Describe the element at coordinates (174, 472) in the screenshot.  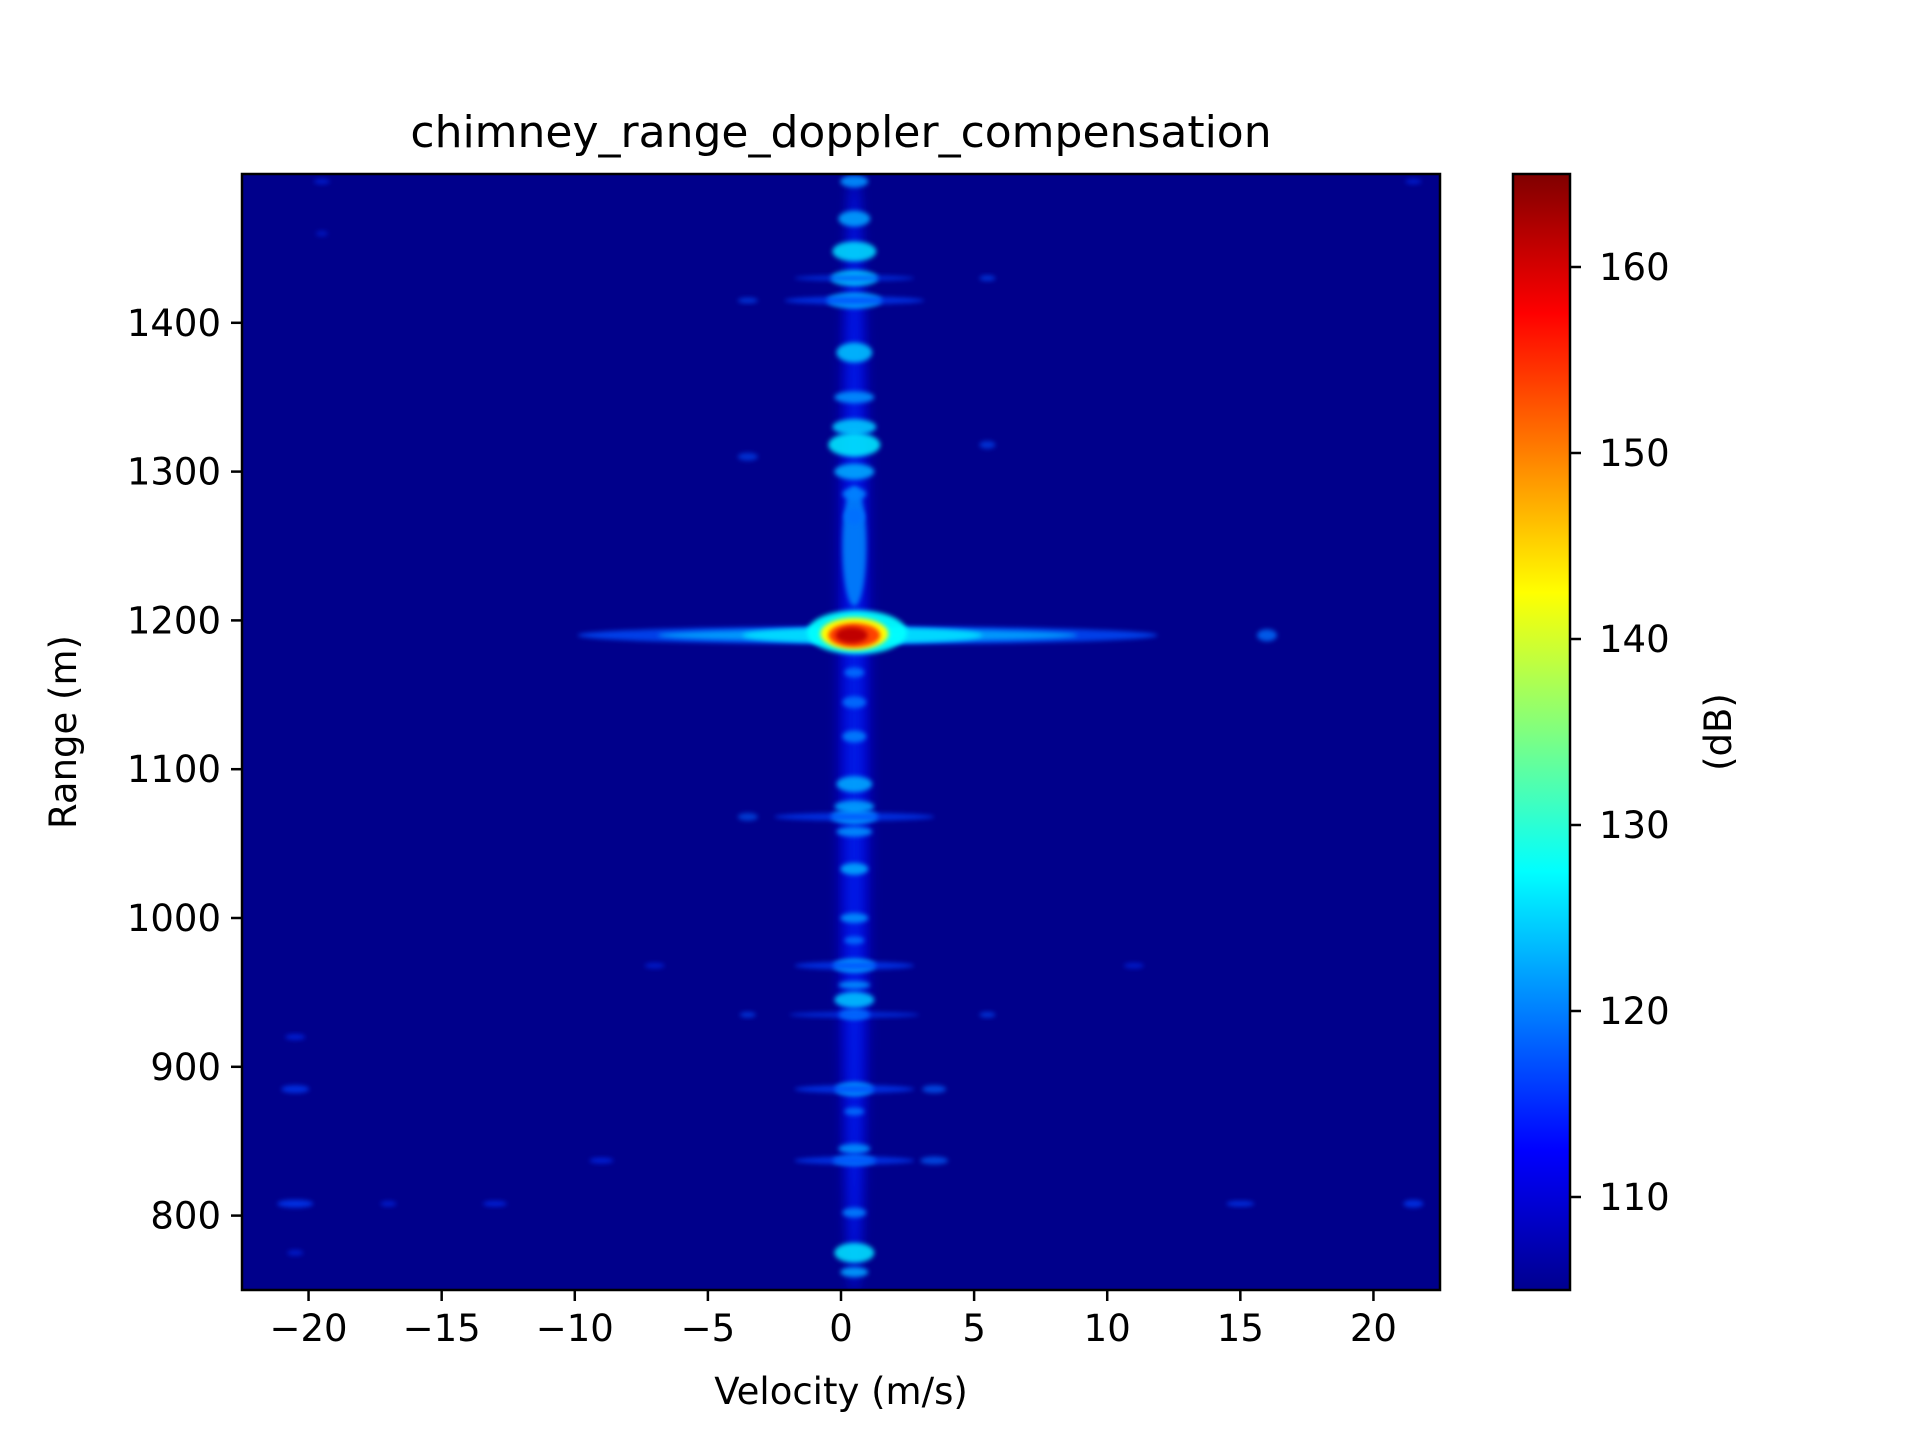
I see `y-tick-label: 1300` at that location.